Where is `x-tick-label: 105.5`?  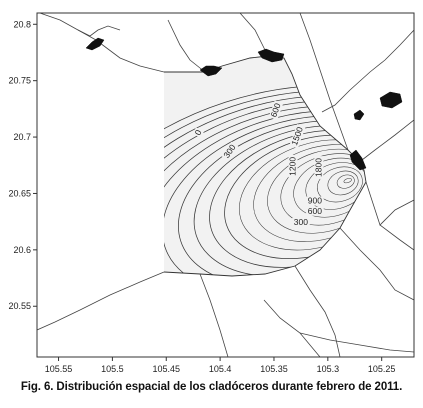 x-tick-label: 105.5 is located at coordinates (112, 369).